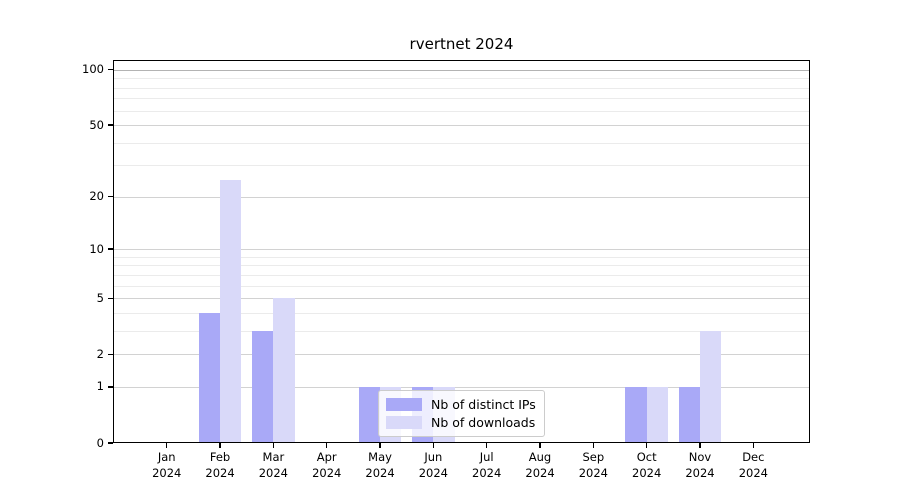 The height and width of the screenshot is (500, 900). Describe the element at coordinates (404, 423) in the screenshot. I see `legend-swatch-downloads` at that location.